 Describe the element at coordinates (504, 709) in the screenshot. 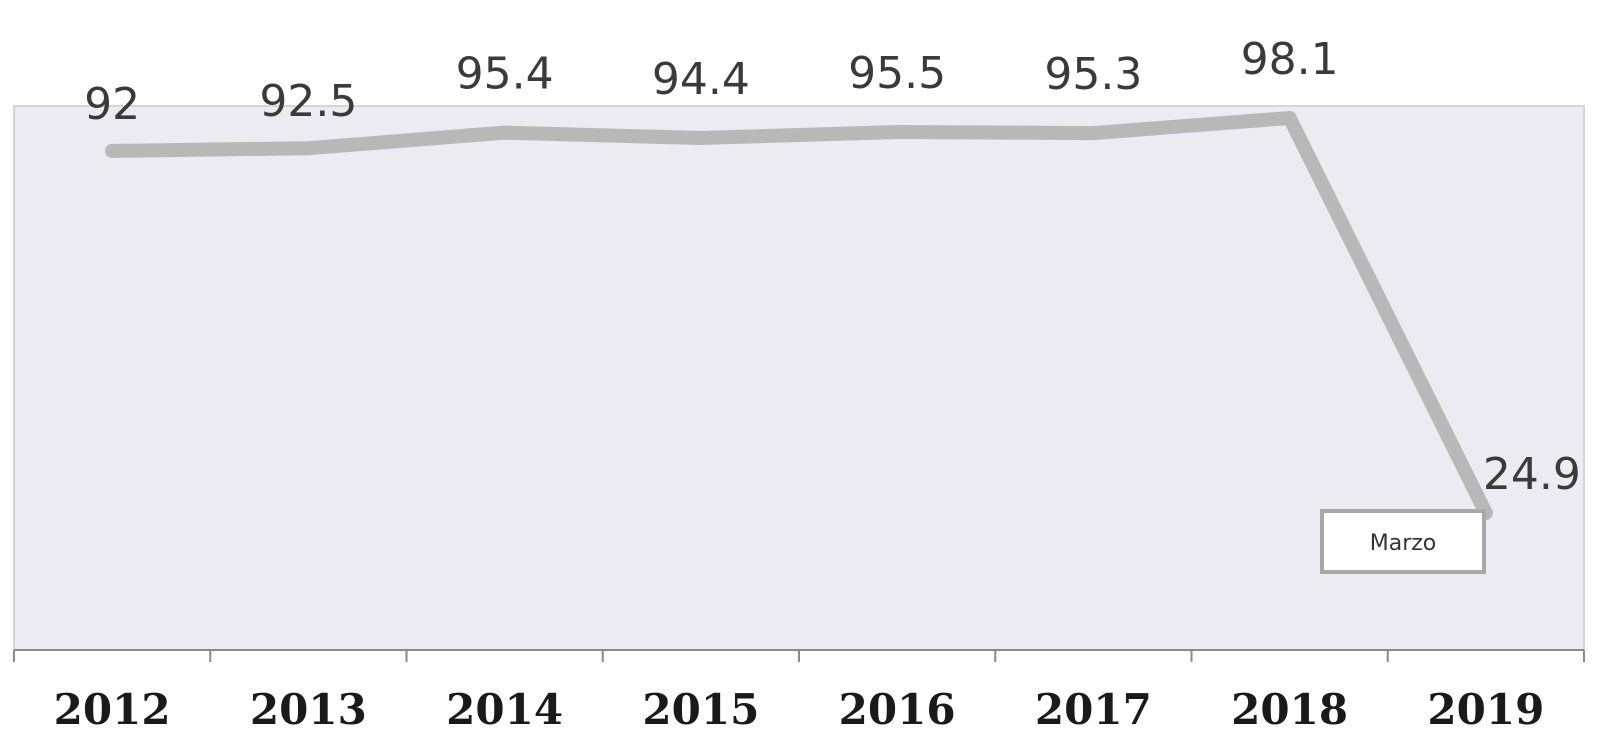

I see `x-tick-label-2014: 2014` at that location.